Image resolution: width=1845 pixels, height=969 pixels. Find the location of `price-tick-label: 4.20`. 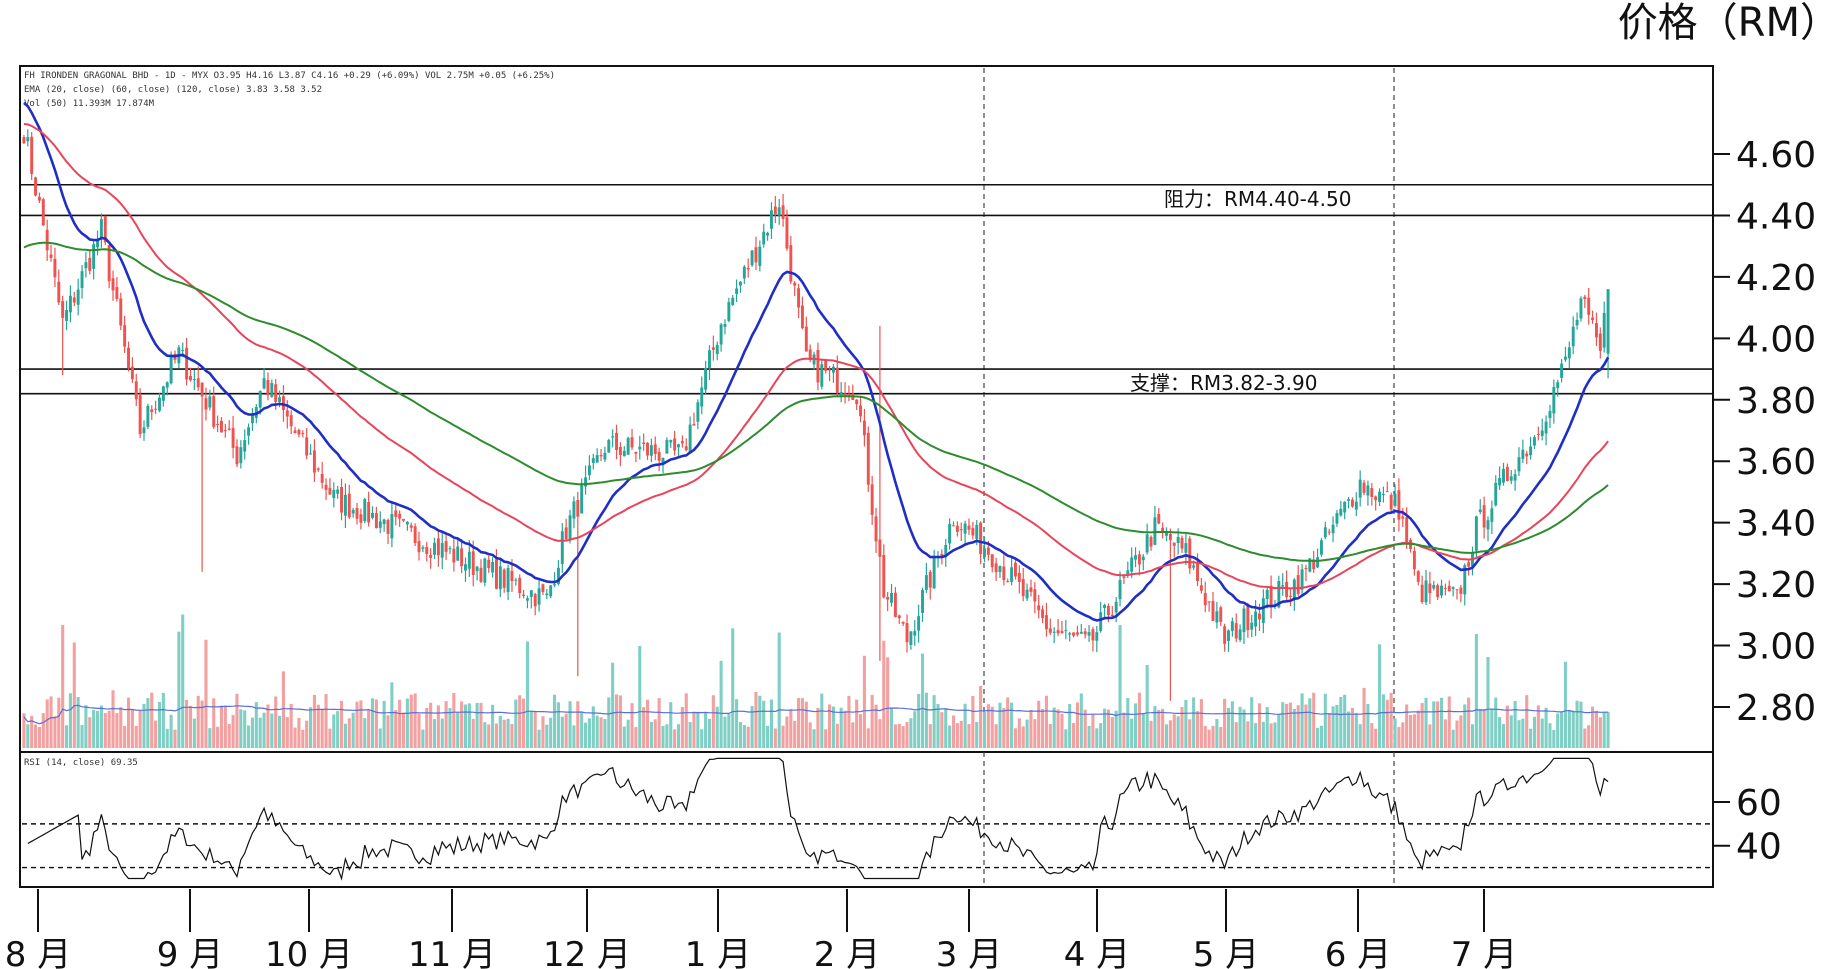

price-tick-label: 4.20 is located at coordinates (1776, 278).